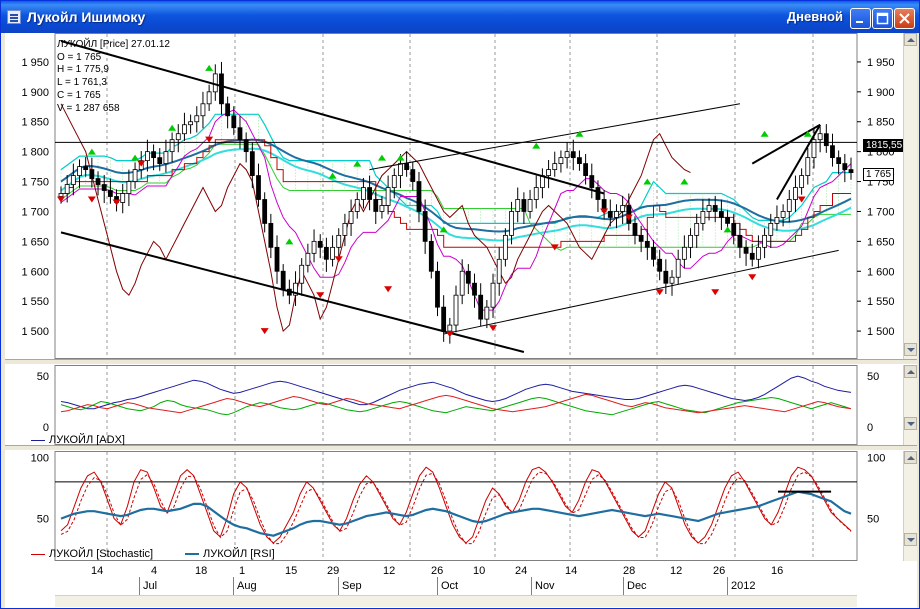  What do you see at coordinates (242, 571) in the screenshot?
I see `date-tick-3: 1` at bounding box center [242, 571].